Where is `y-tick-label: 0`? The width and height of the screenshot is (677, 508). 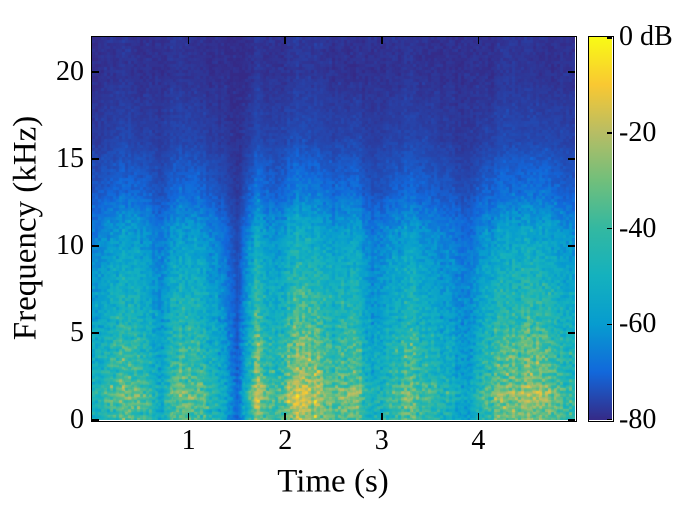
y-tick-label: 0 is located at coordinates (77, 419).